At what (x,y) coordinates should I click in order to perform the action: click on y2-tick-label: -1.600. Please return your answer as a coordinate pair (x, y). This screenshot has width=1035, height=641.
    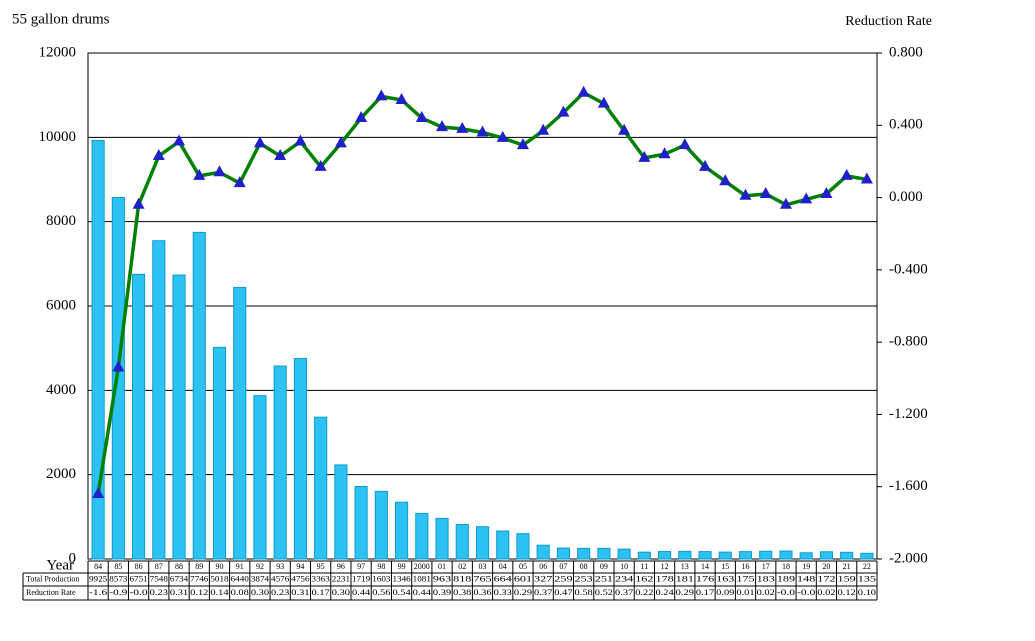
    Looking at the image, I should click on (908, 486).